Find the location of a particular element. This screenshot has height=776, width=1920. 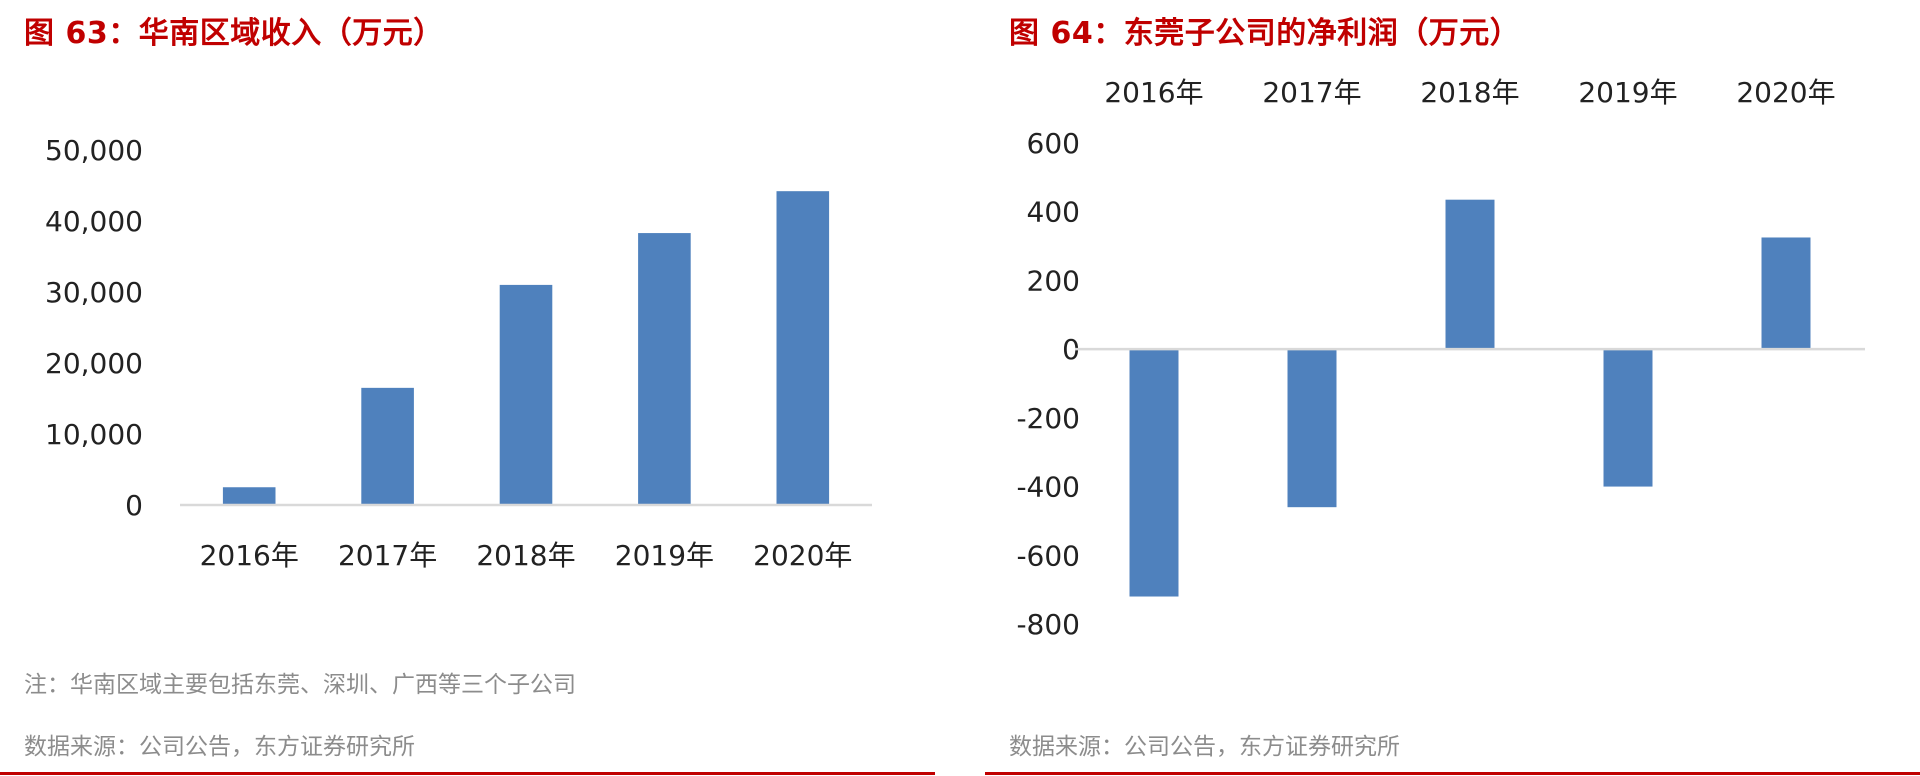

right-figure-title: 图 64：东莞子公司的净利润（万元） is located at coordinates (1265, 33).